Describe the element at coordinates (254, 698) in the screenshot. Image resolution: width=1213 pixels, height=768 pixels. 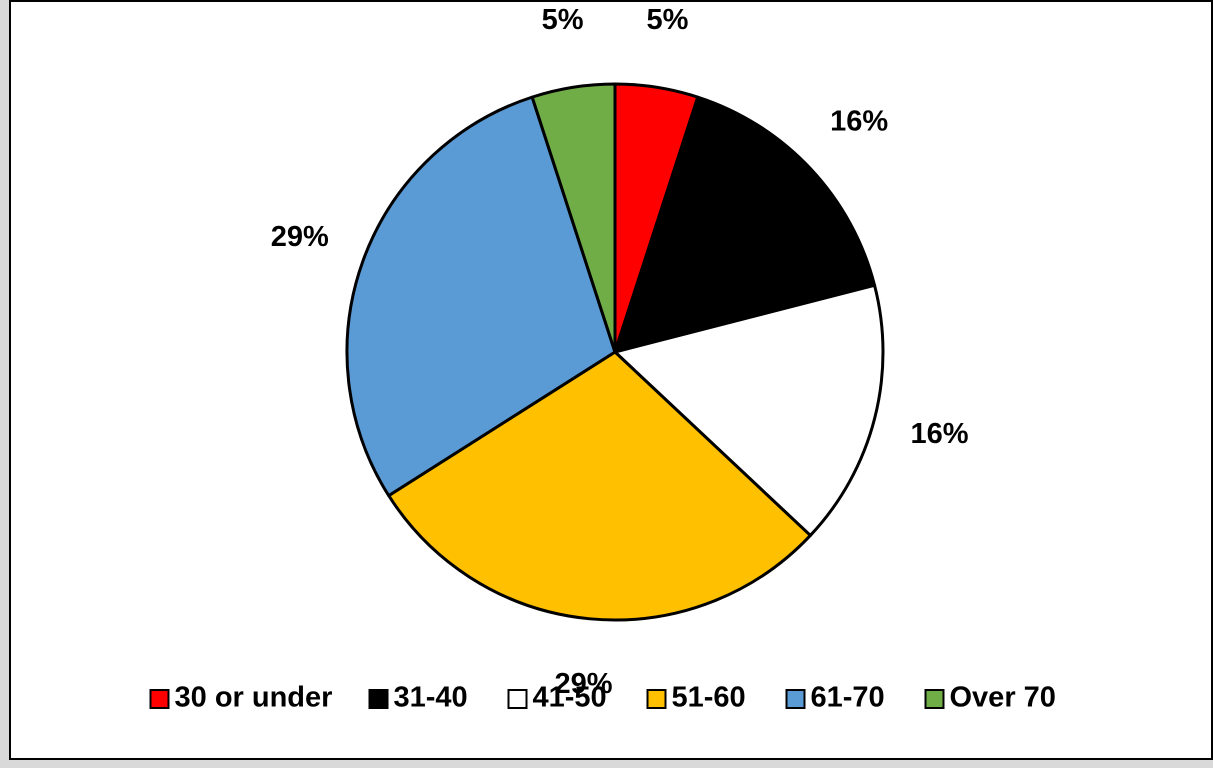
I see `legend-label: 30 or under` at that location.